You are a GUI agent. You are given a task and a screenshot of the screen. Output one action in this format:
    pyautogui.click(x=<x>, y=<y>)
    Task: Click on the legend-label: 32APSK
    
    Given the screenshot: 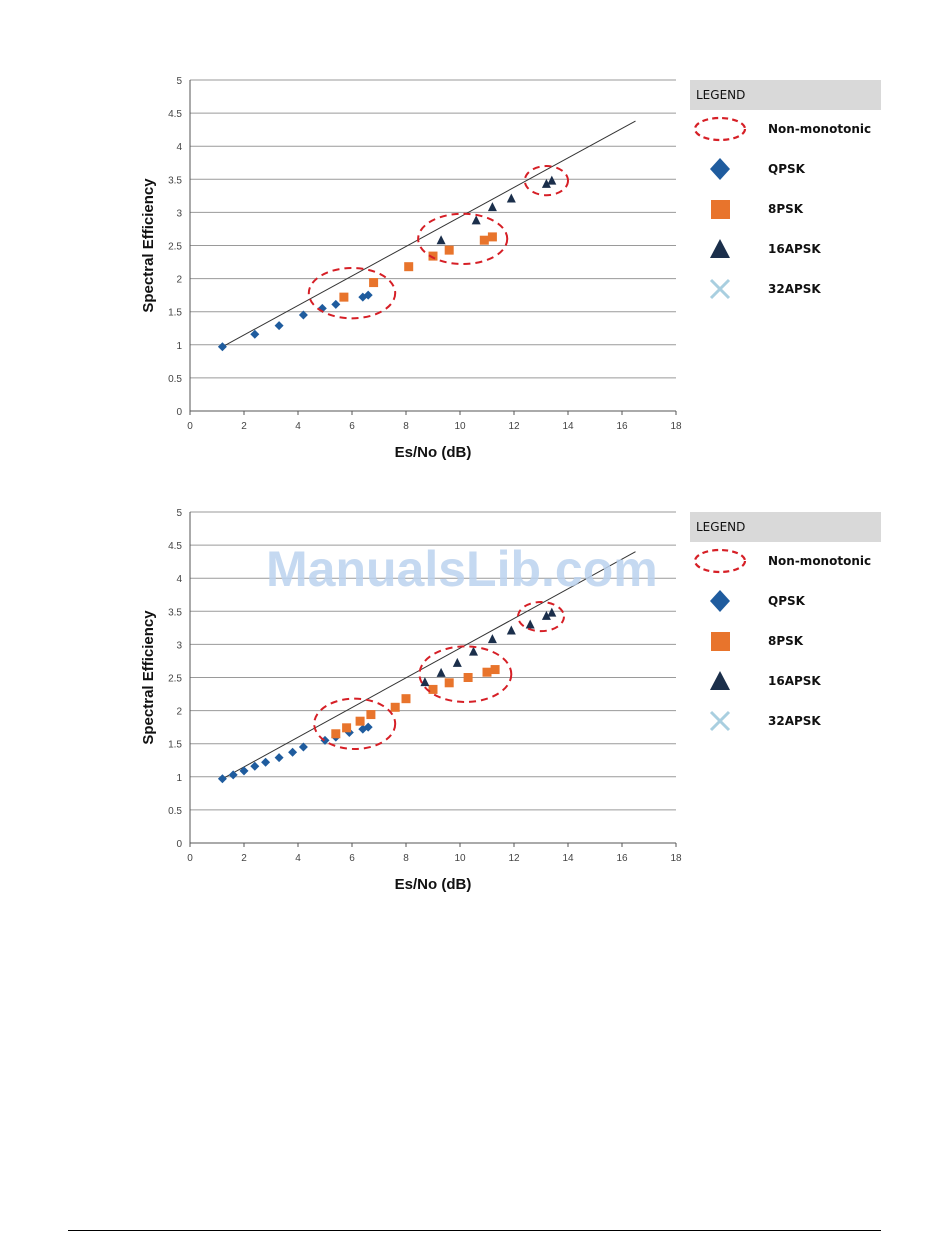 What is the action you would take?
    pyautogui.click(x=794, y=721)
    